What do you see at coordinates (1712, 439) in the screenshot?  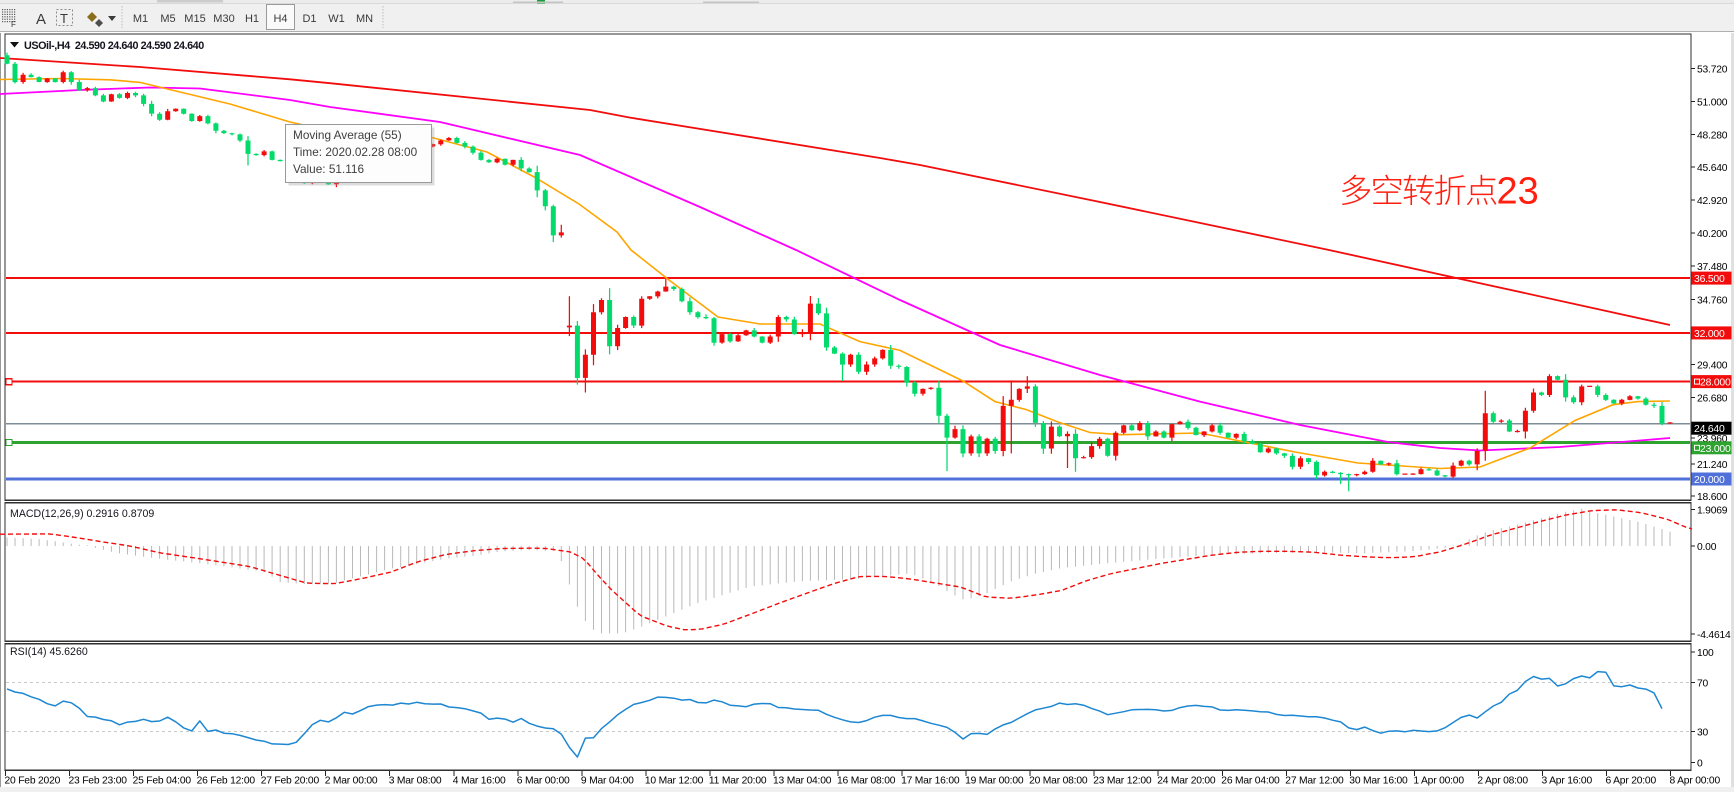 I see `svg-text: 23.960` at bounding box center [1712, 439].